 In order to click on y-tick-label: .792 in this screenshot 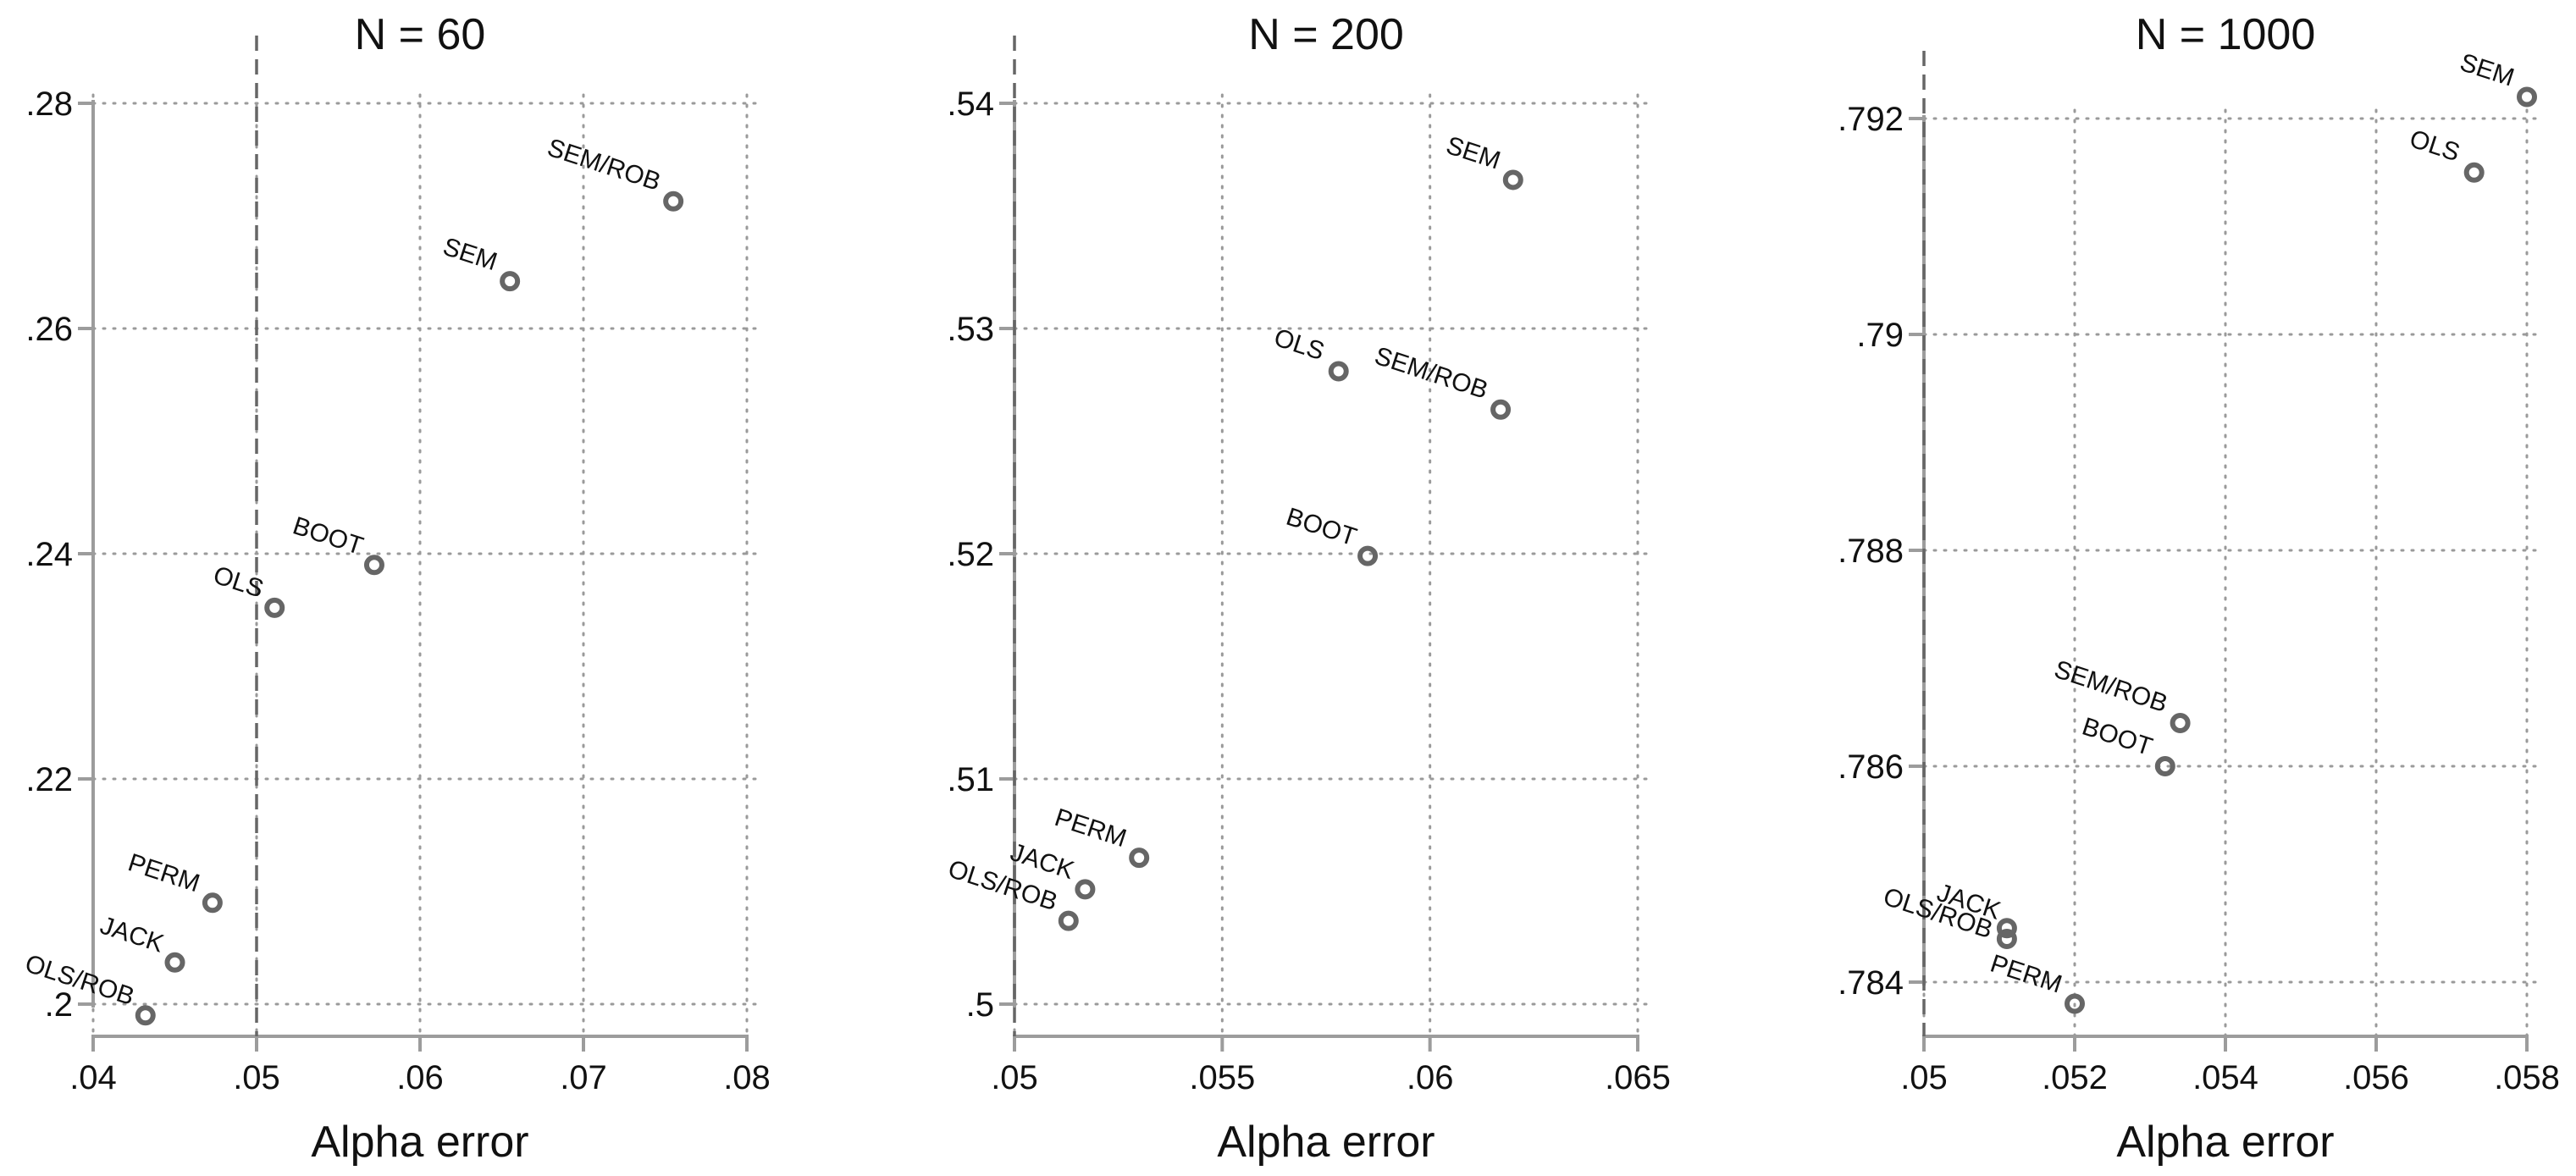, I will do `click(1871, 119)`.